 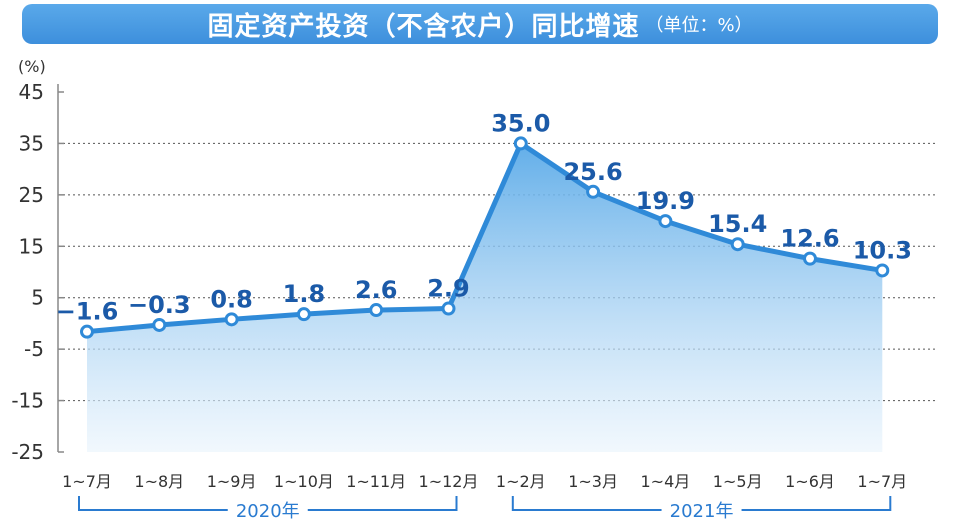 What do you see at coordinates (304, 481) in the screenshot?
I see `x-tick-label: 1~10月` at bounding box center [304, 481].